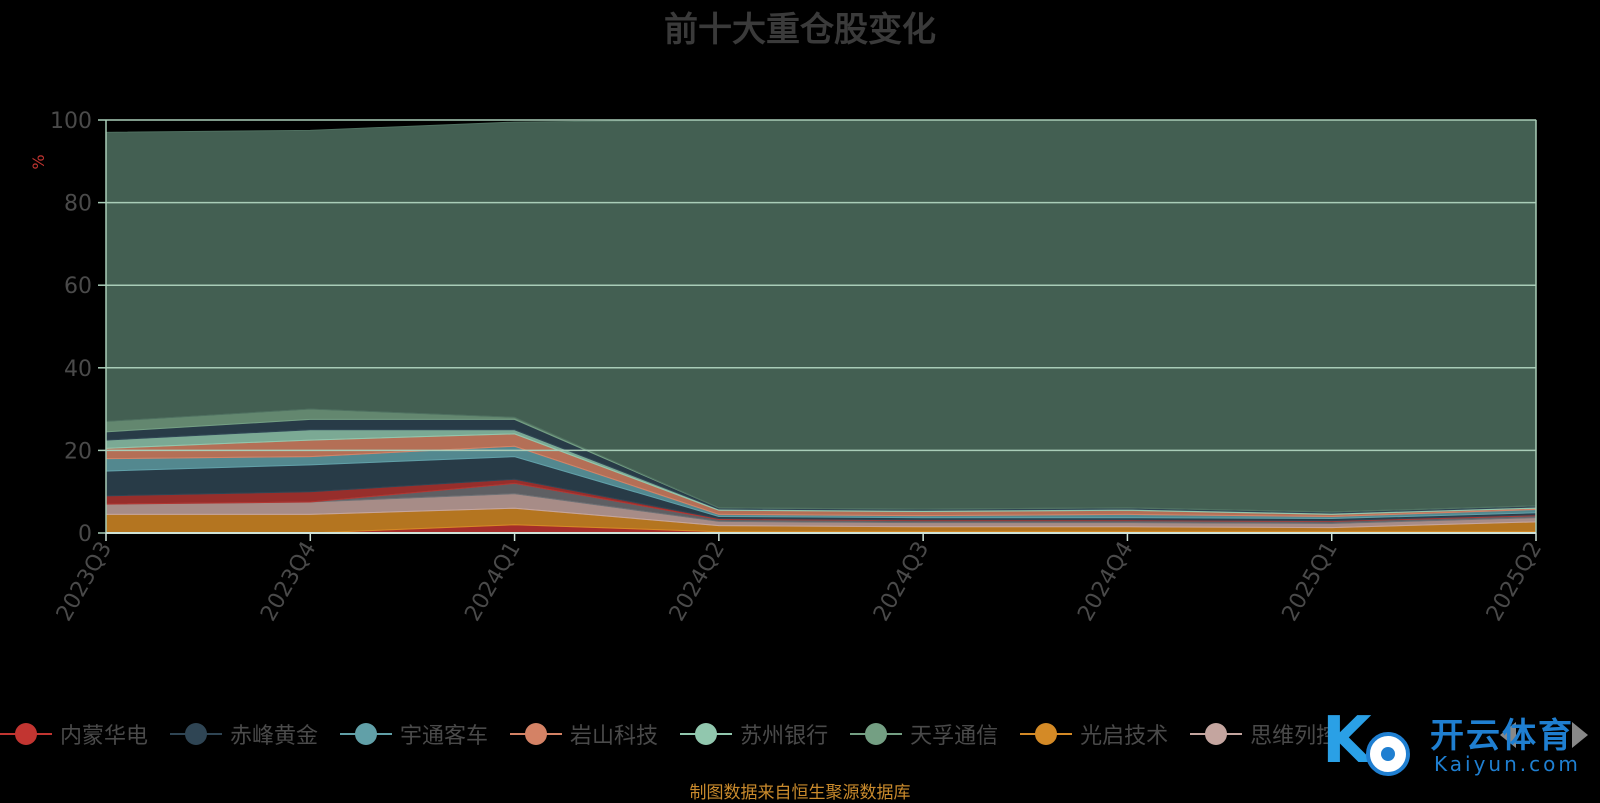  I want to click on legend-item: 内蒙华电, so click(74, 734).